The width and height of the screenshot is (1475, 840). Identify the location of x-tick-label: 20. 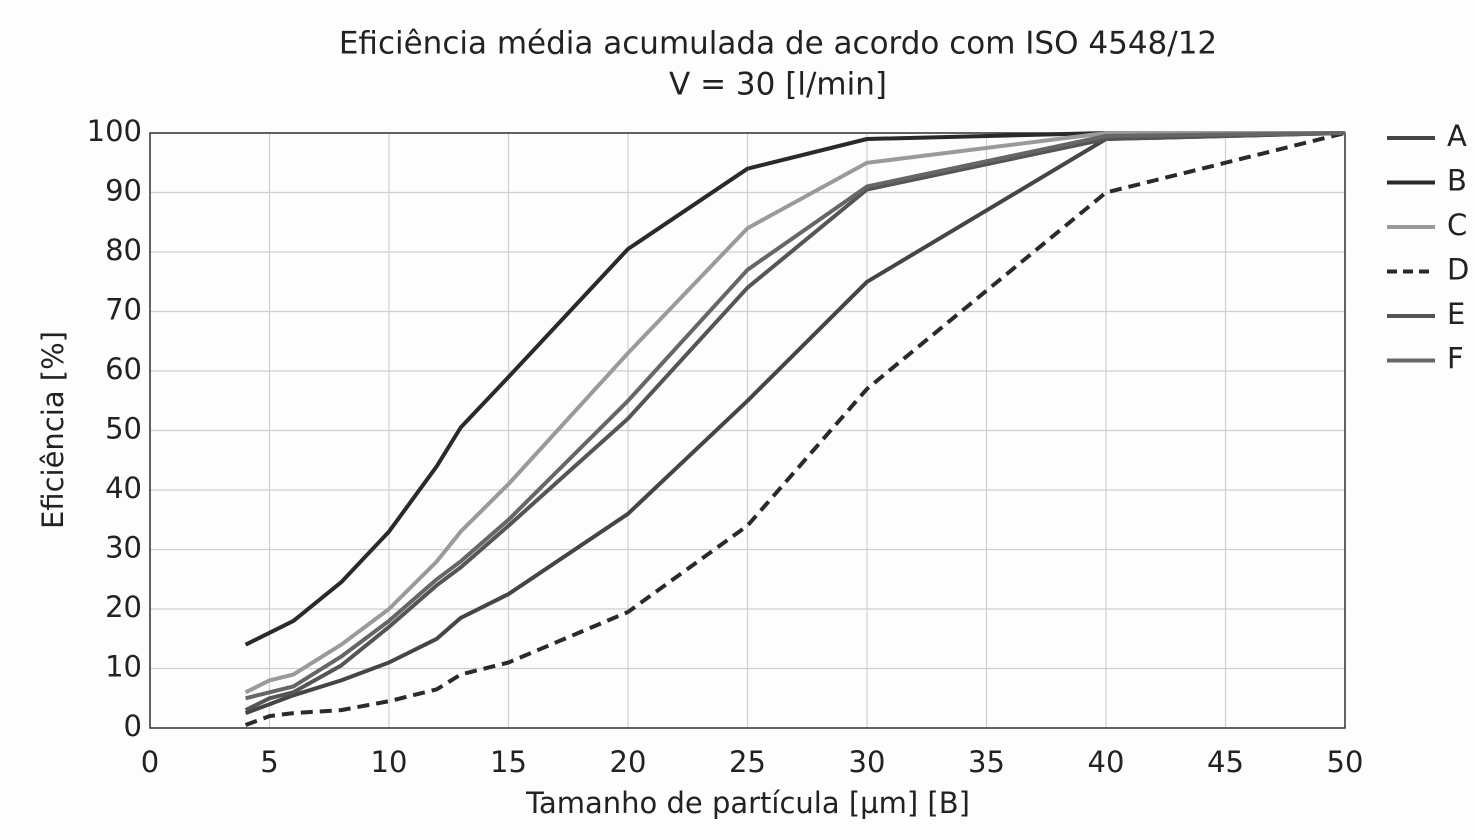
(628, 762).